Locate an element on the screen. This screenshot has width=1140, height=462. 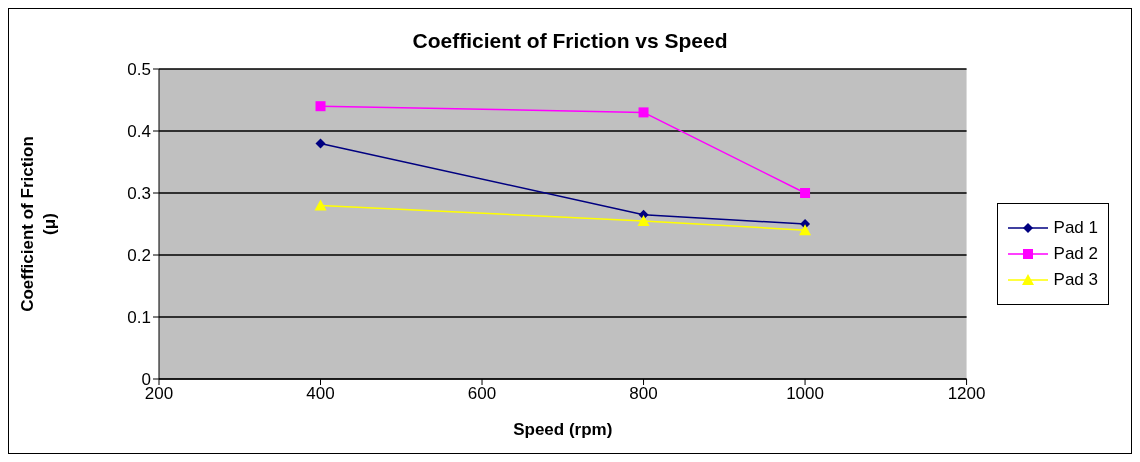
y-tick-label: 0.3 is located at coordinates (139, 194).